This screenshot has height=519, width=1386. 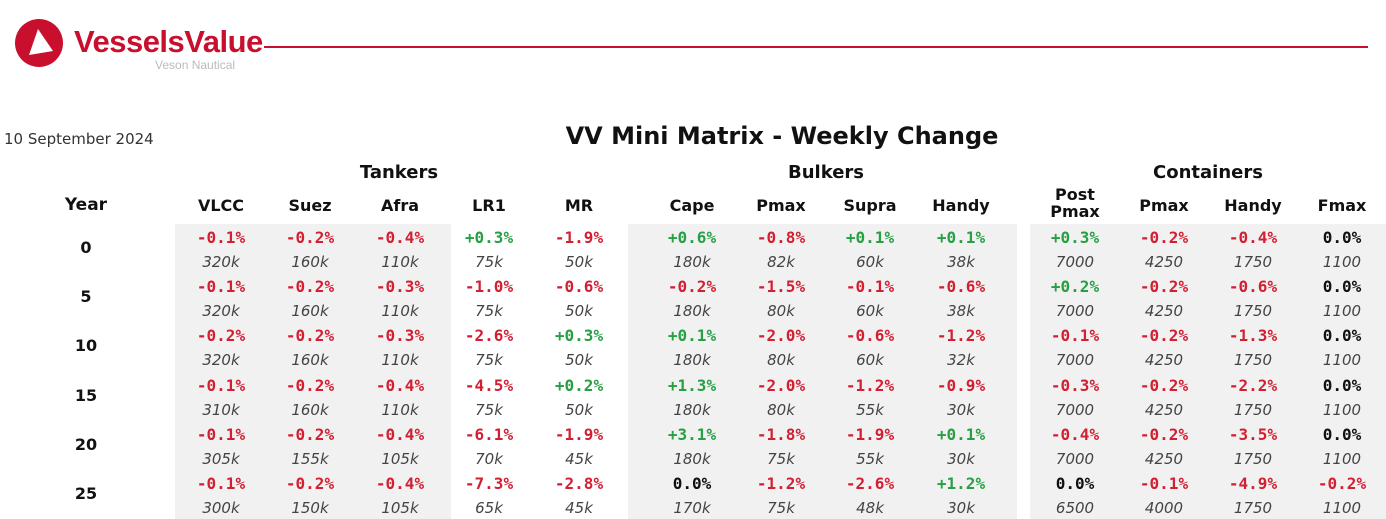 I want to click on change-value: -4.5%, so click(x=489, y=385).